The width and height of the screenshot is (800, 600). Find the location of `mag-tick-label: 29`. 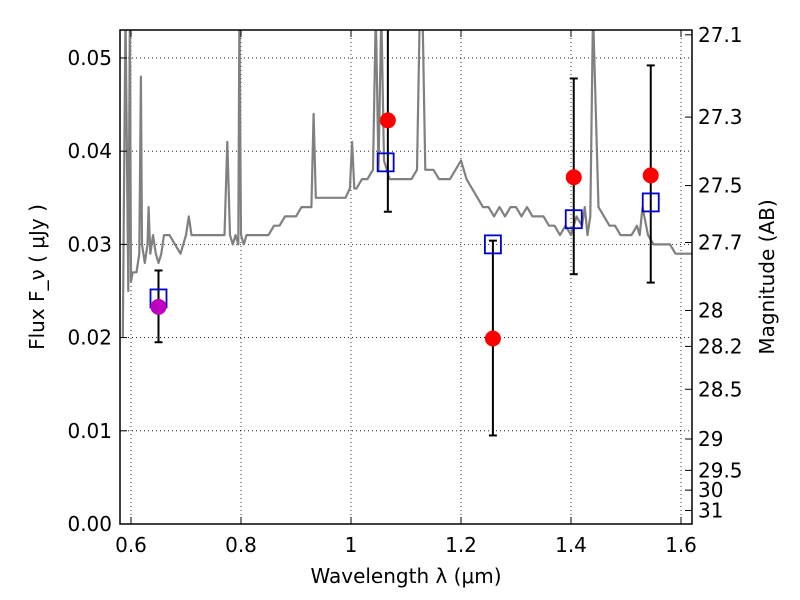

mag-tick-label: 29 is located at coordinates (710, 439).